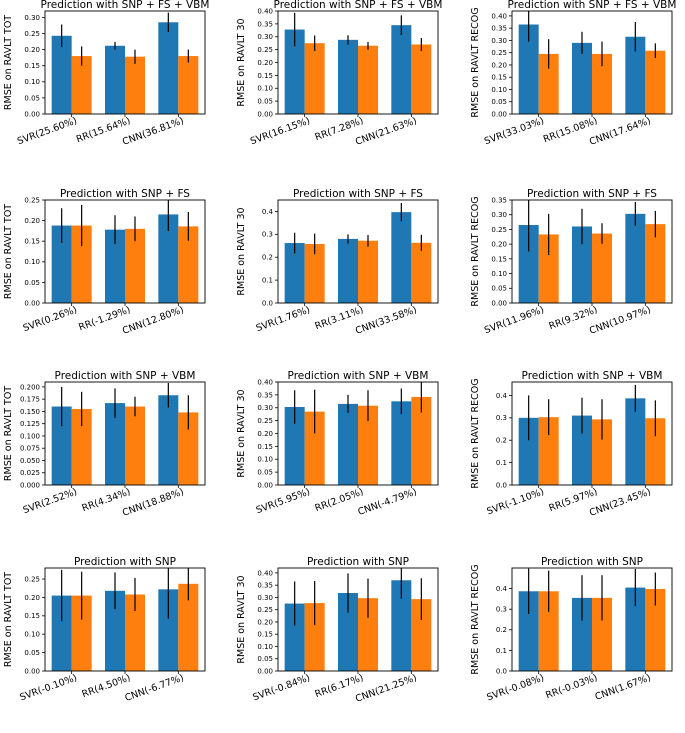 The height and width of the screenshot is (733, 685). I want to click on x-tick-label: SVR(-0.08%), so click(515, 687).